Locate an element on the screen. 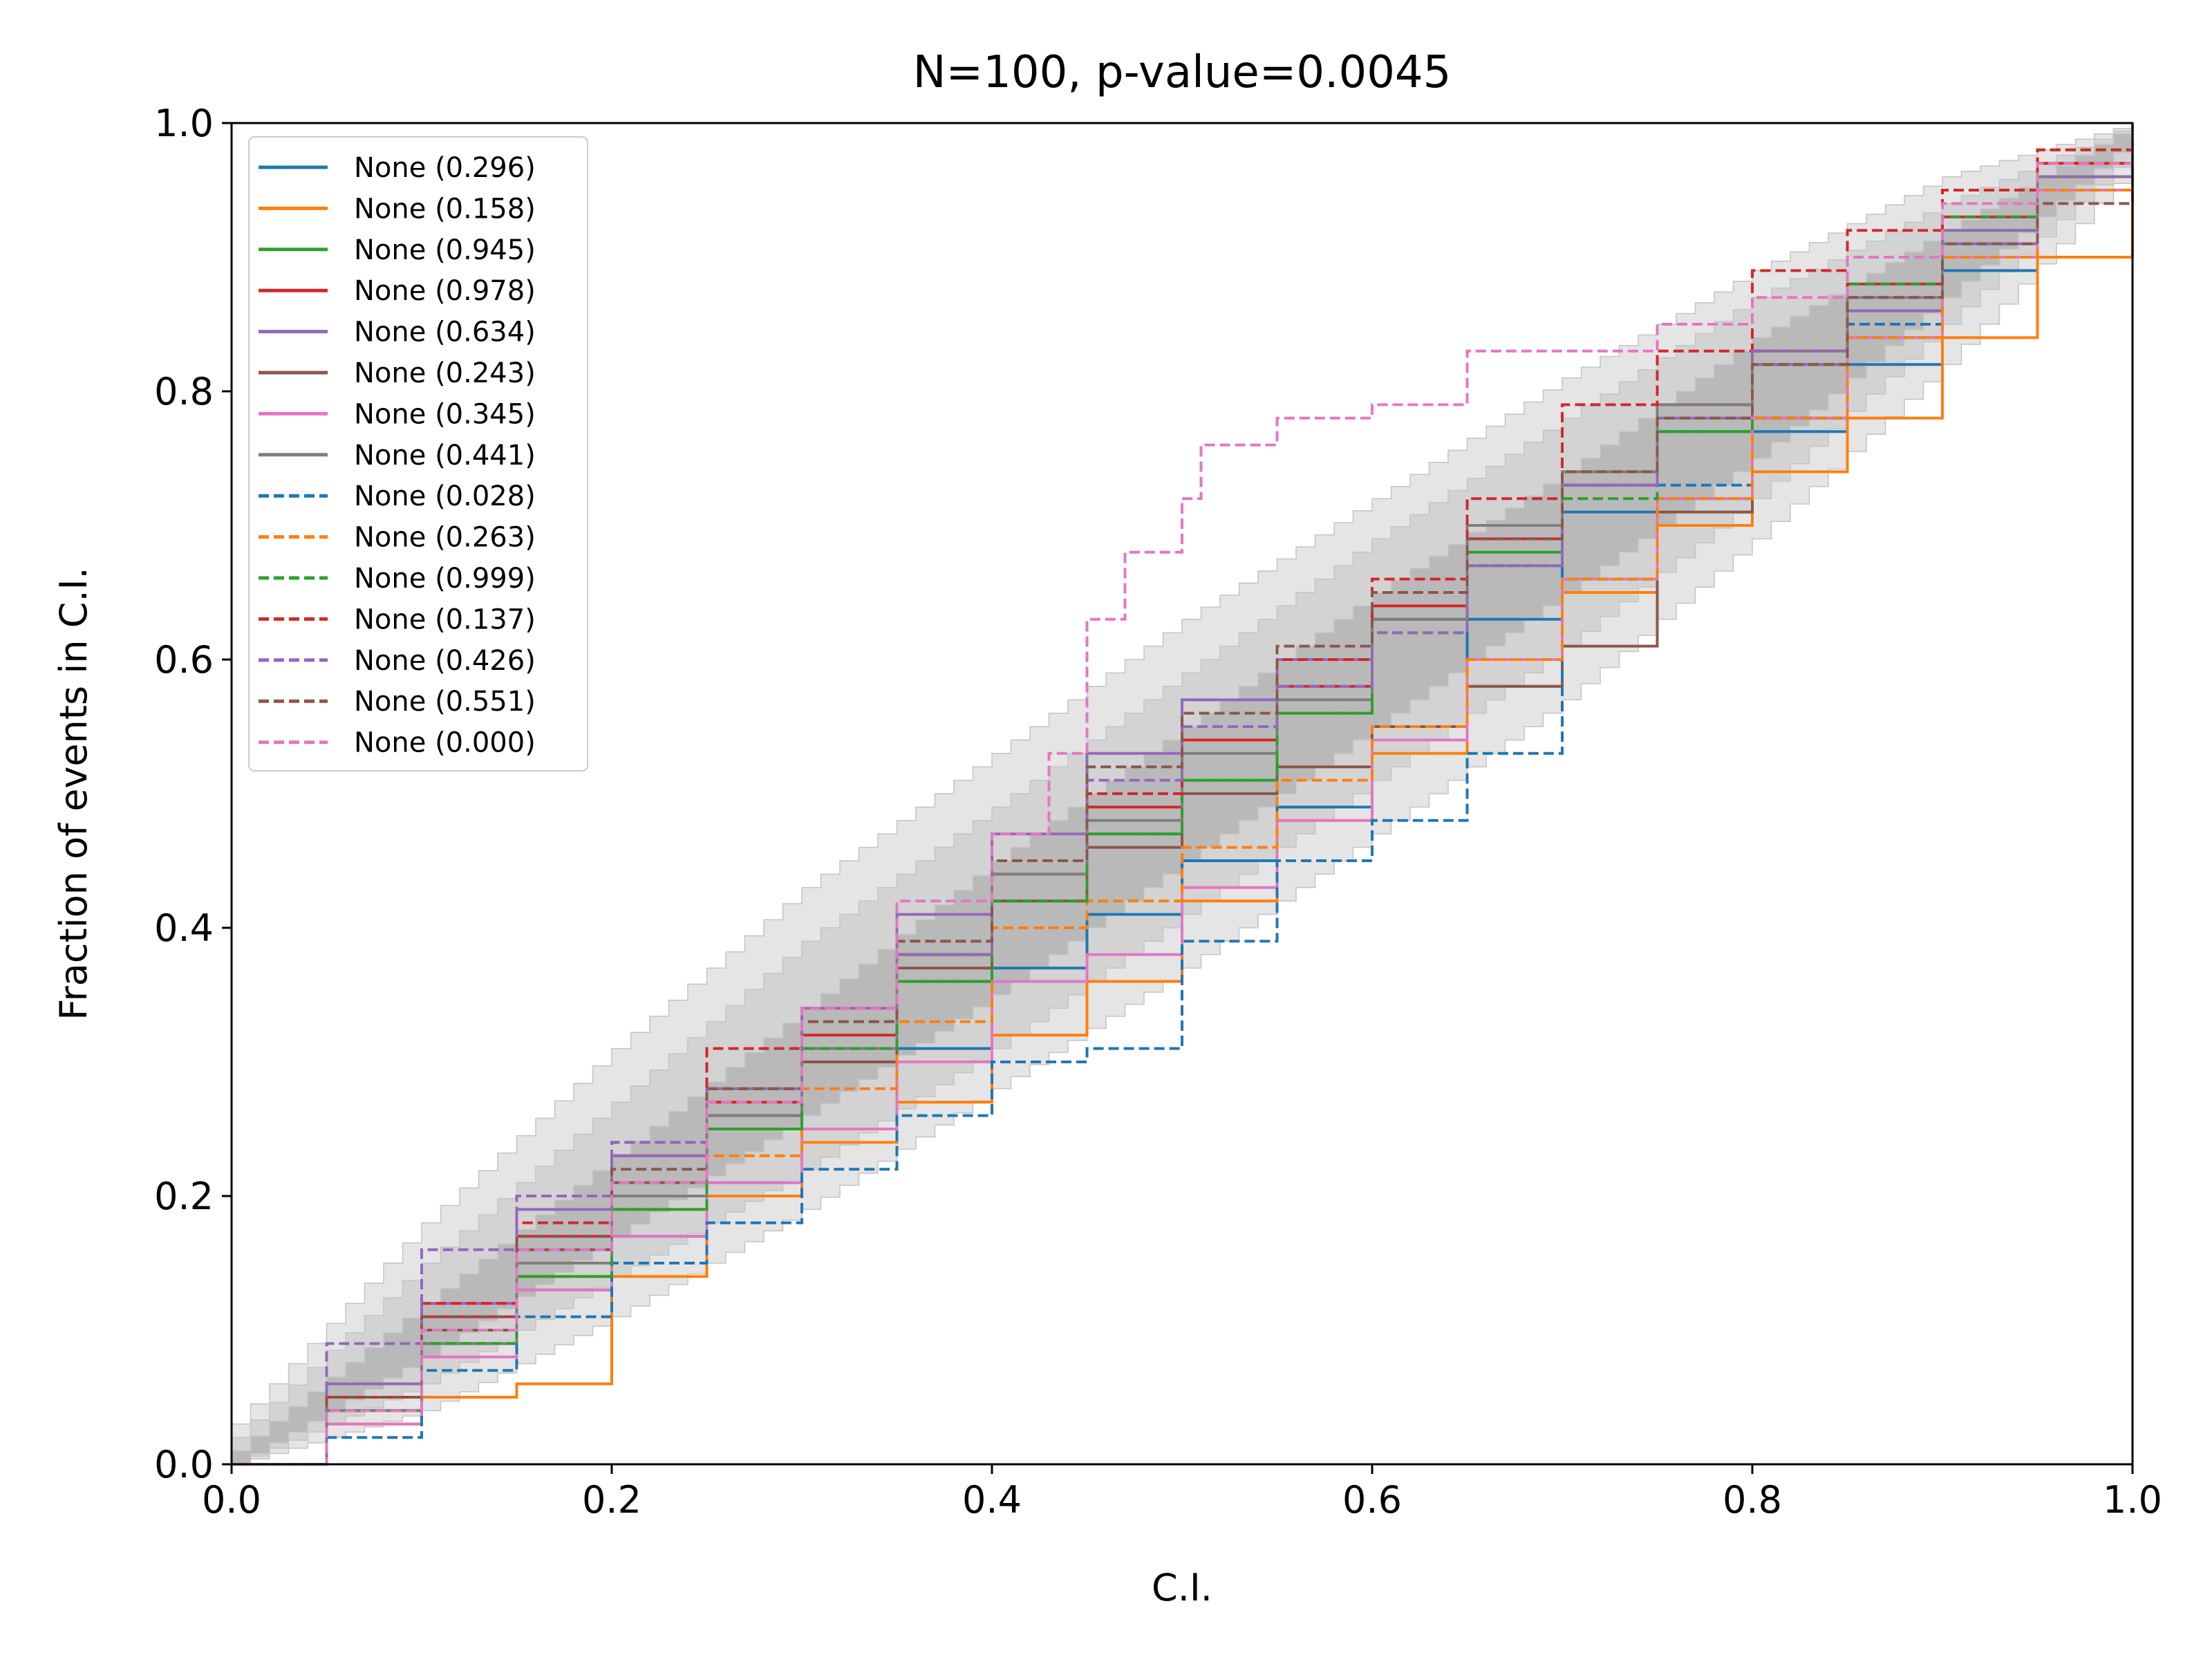 Image resolution: width=2212 pixels, height=1662 pixels. legend-label: None (0.978) is located at coordinates (445, 291).